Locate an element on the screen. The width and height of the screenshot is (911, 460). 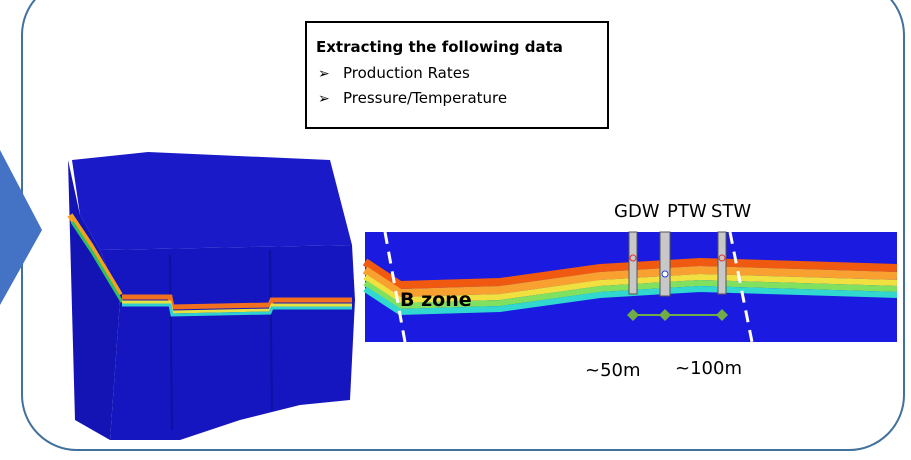
well-label: GDW is located at coordinates (637, 211).